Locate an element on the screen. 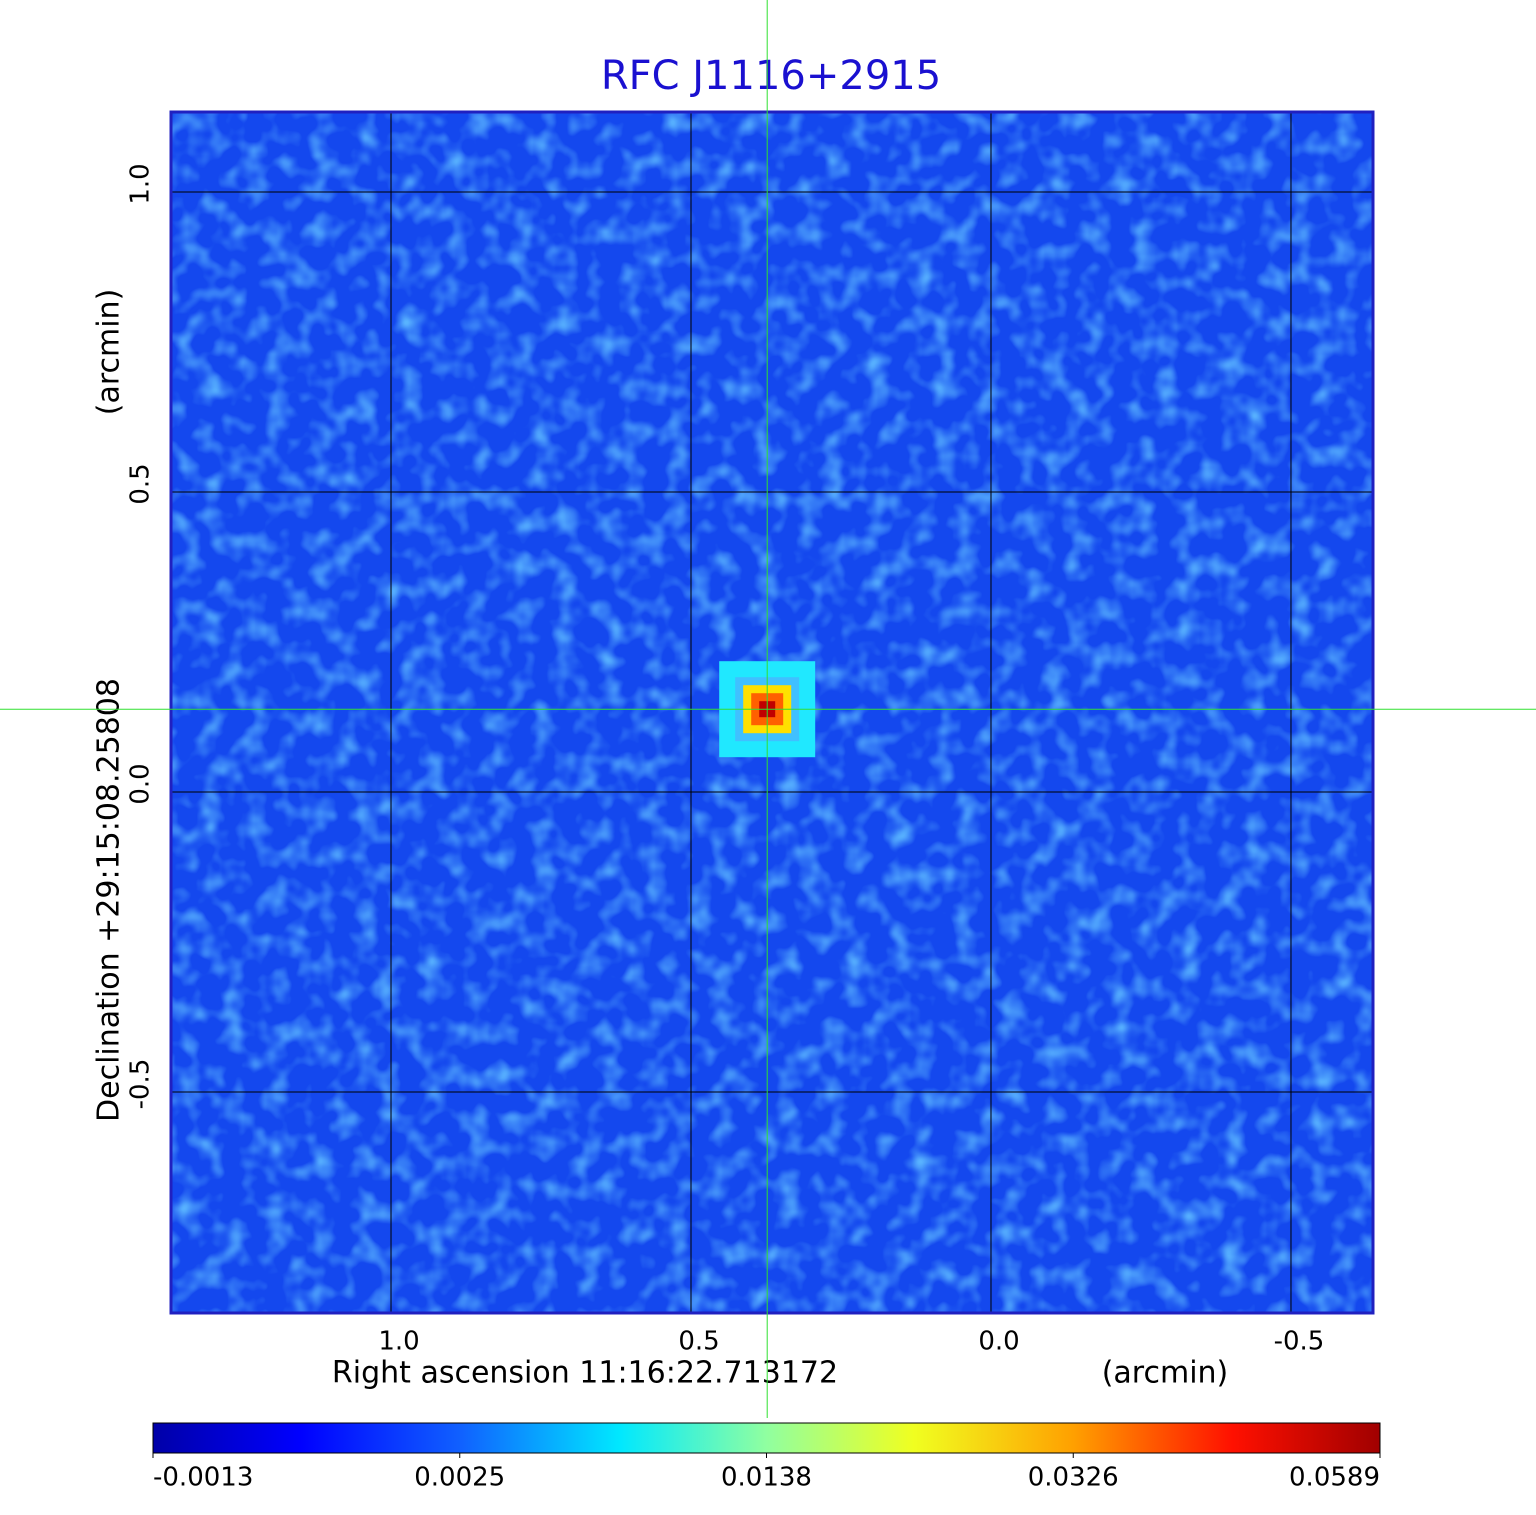 The image size is (1536, 1515). x-tick-label: 0.5 is located at coordinates (698, 1342).